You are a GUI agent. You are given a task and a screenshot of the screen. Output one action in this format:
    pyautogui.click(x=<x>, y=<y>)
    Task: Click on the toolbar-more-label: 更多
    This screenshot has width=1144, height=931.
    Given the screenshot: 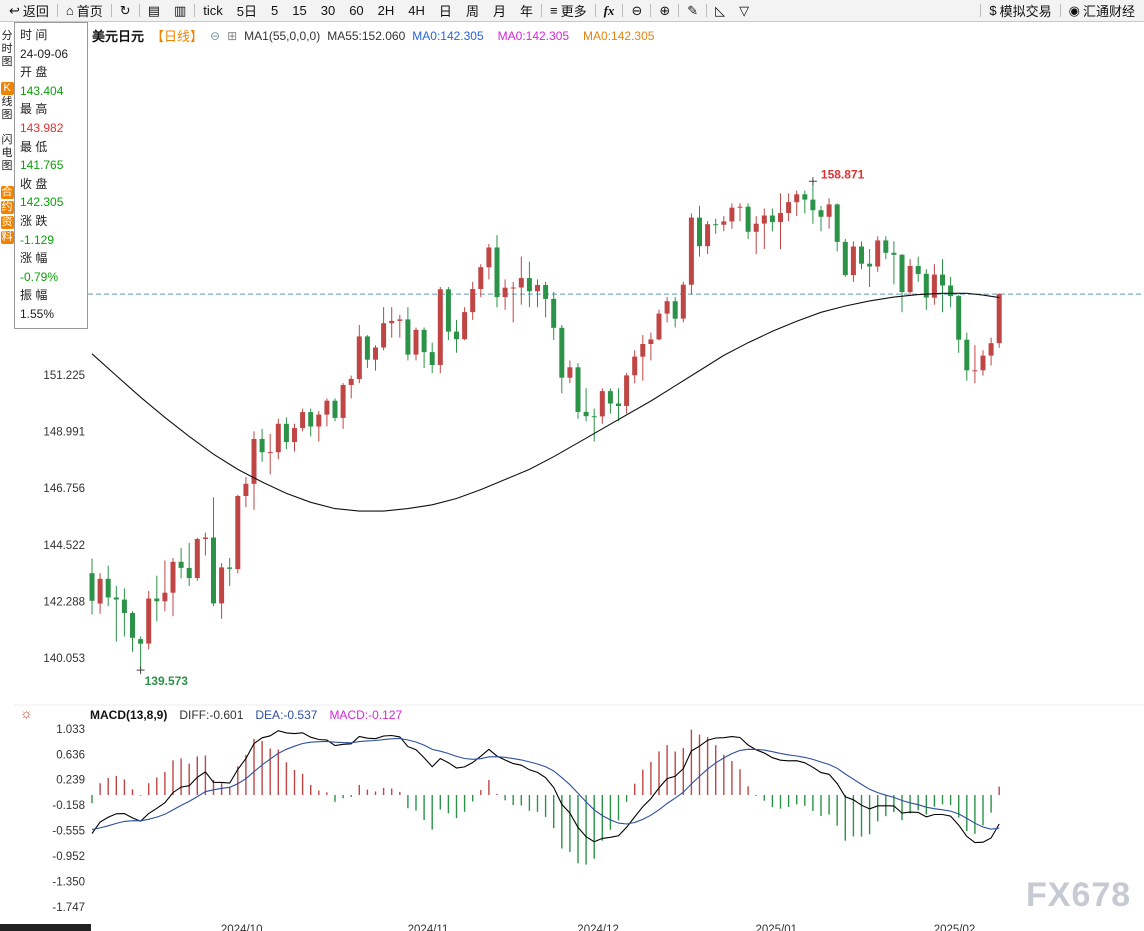 What is the action you would take?
    pyautogui.click(x=573, y=11)
    